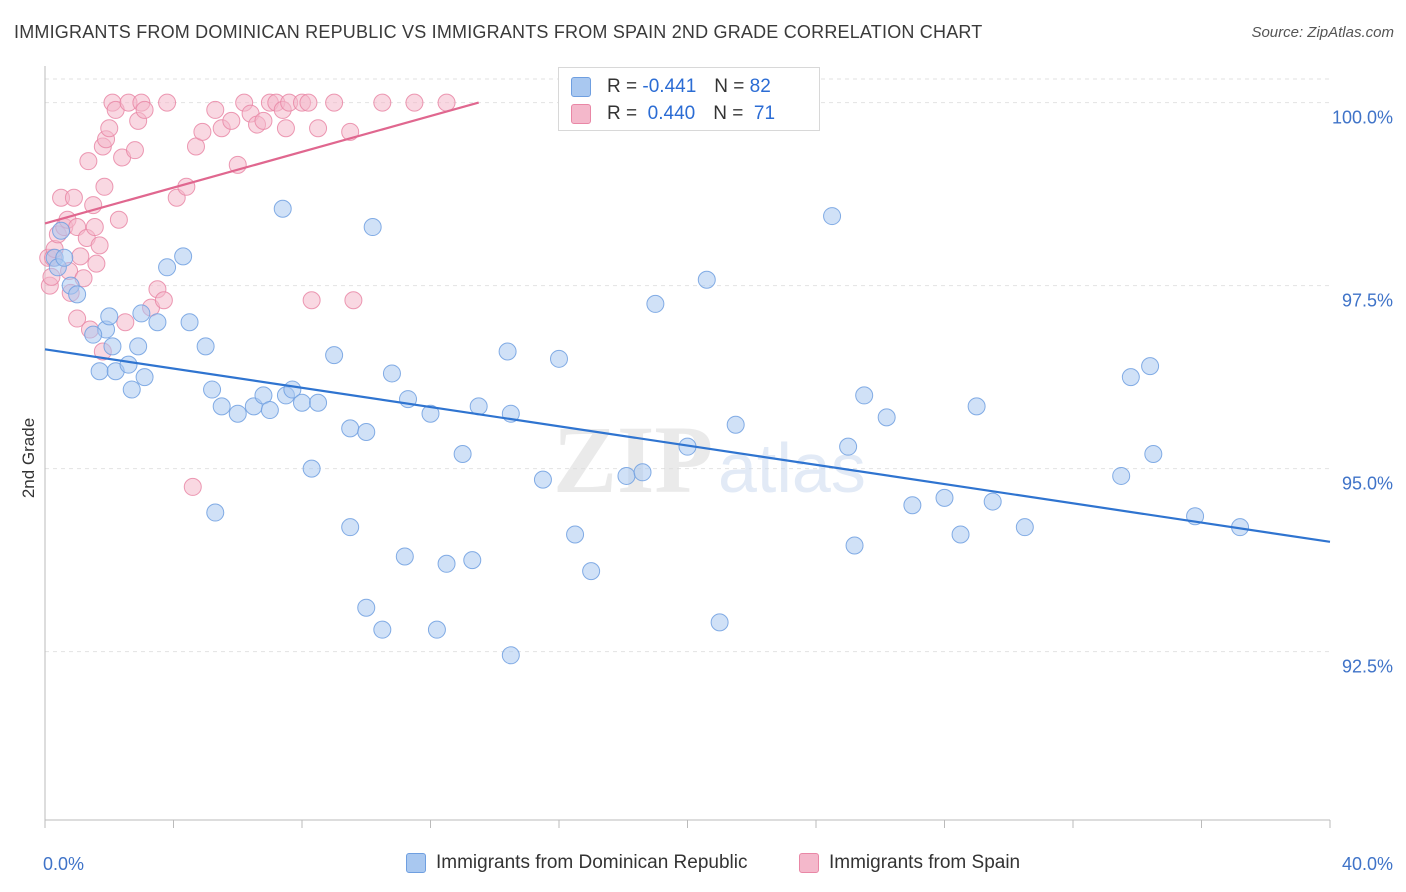 This screenshot has width=1406, height=892. I want to click on legend-swatch-blue, so click(416, 863).